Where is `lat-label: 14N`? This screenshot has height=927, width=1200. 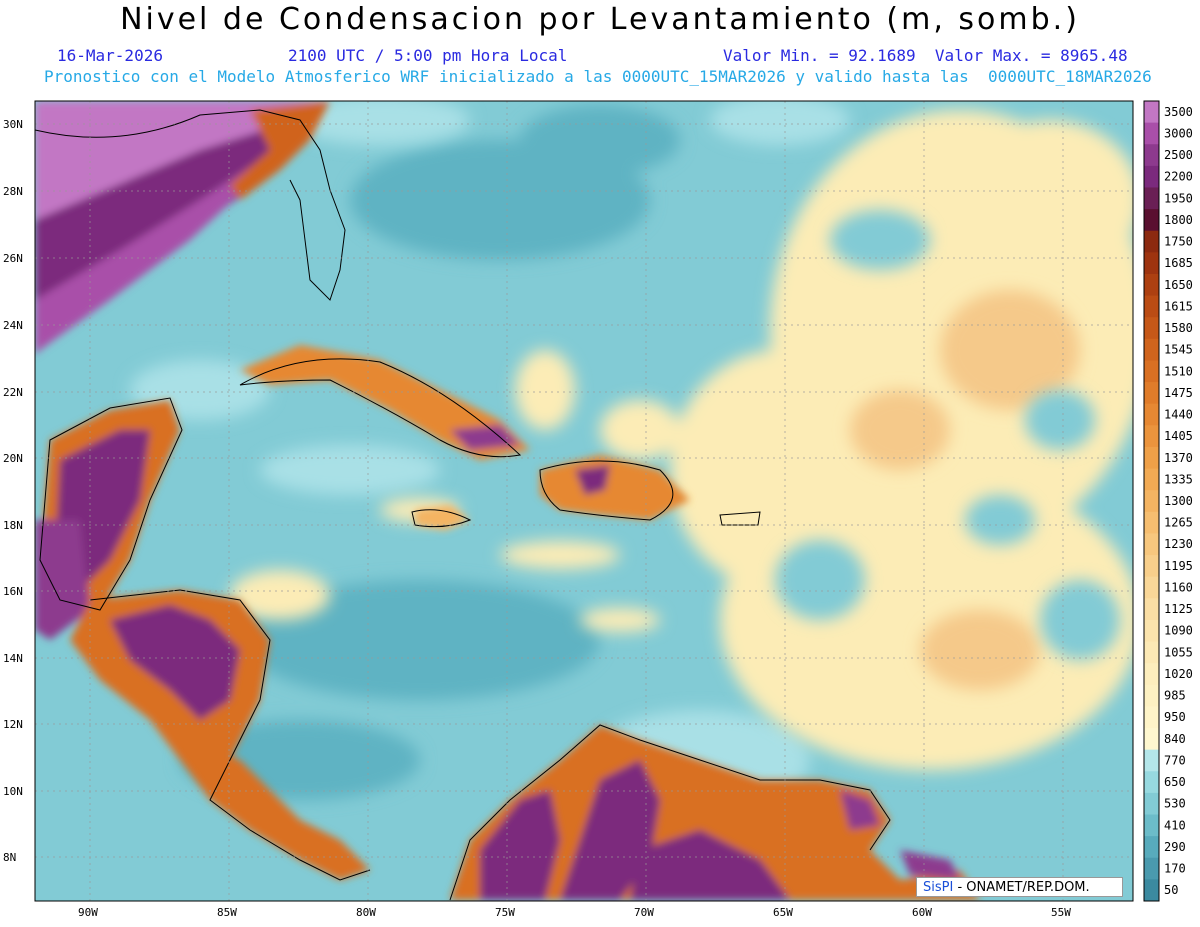
lat-label: 14N is located at coordinates (13, 658).